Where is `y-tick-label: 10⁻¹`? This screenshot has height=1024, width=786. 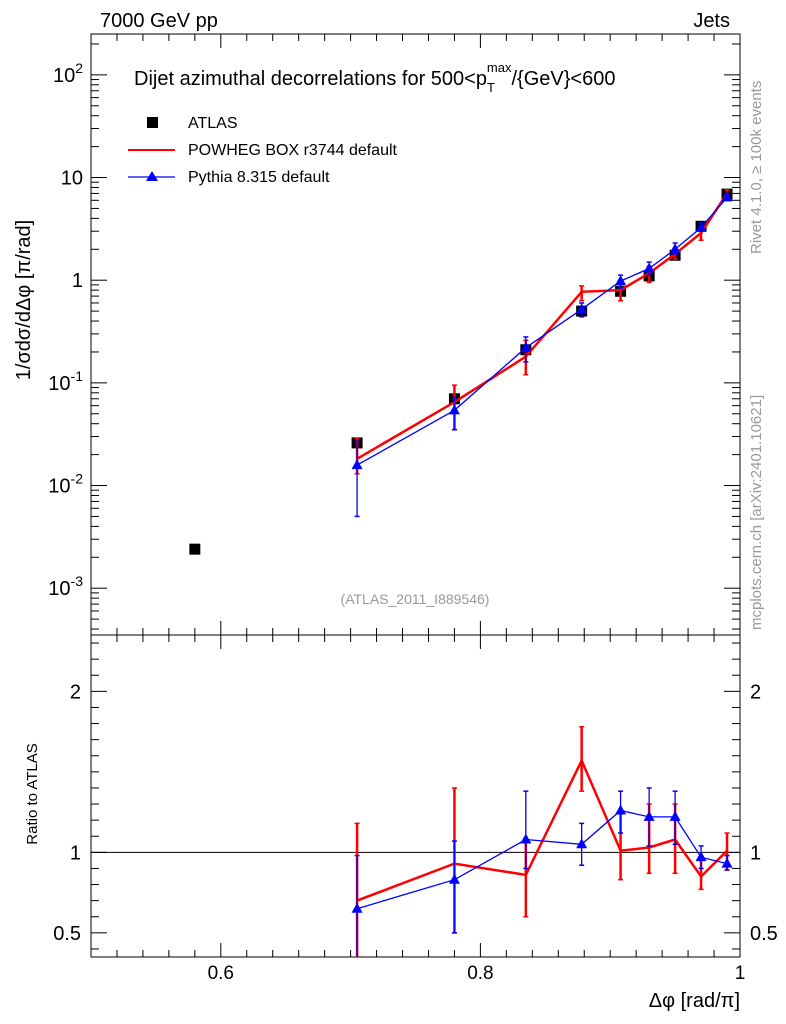 y-tick-label: 10⁻¹ is located at coordinates (65, 381).